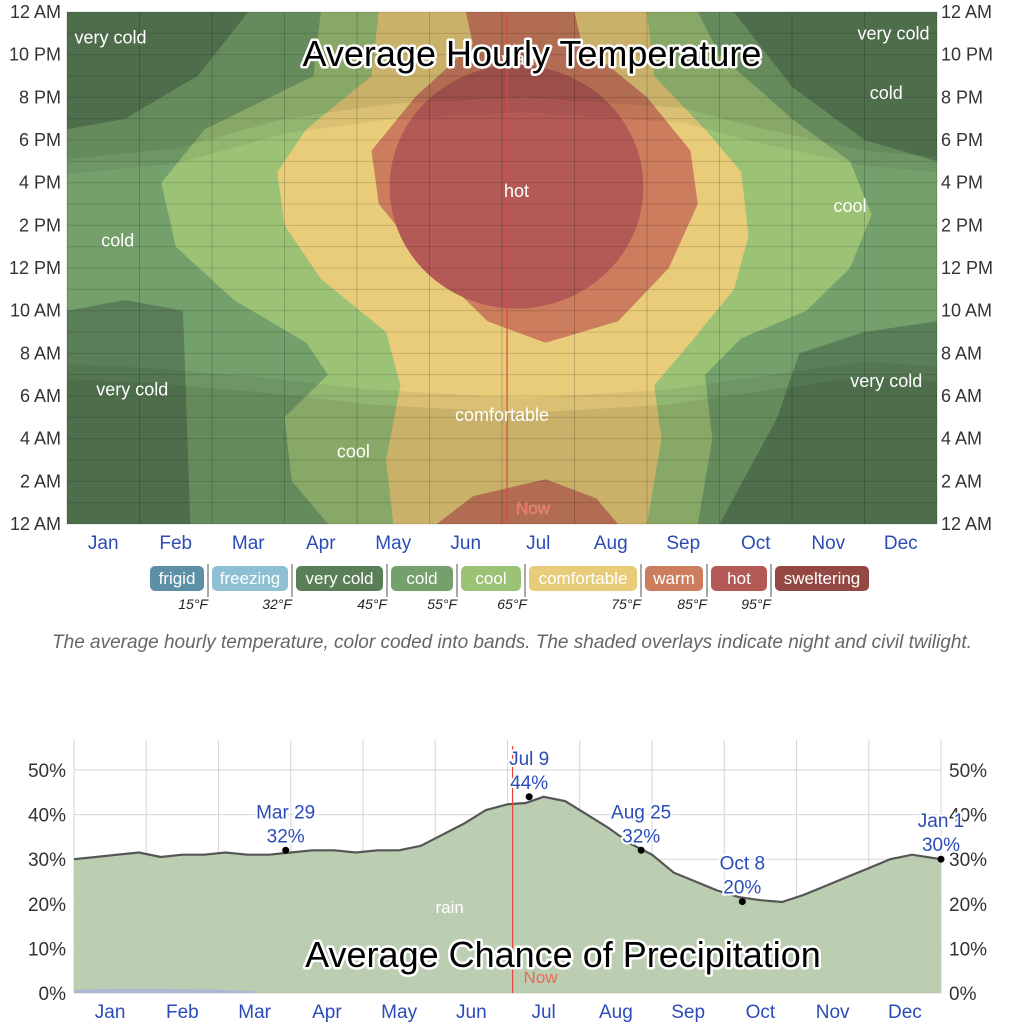  What do you see at coordinates (961, 439) in the screenshot?
I see `y-tick-label-right: 4 AM` at bounding box center [961, 439].